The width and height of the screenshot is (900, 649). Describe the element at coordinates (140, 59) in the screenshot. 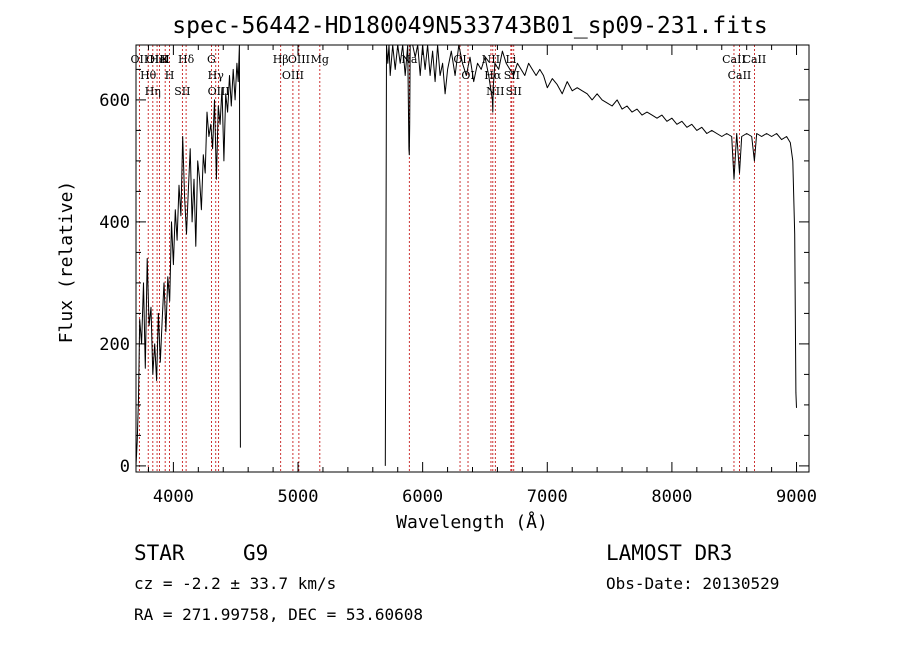

I see `line-label-oii: OII` at that location.